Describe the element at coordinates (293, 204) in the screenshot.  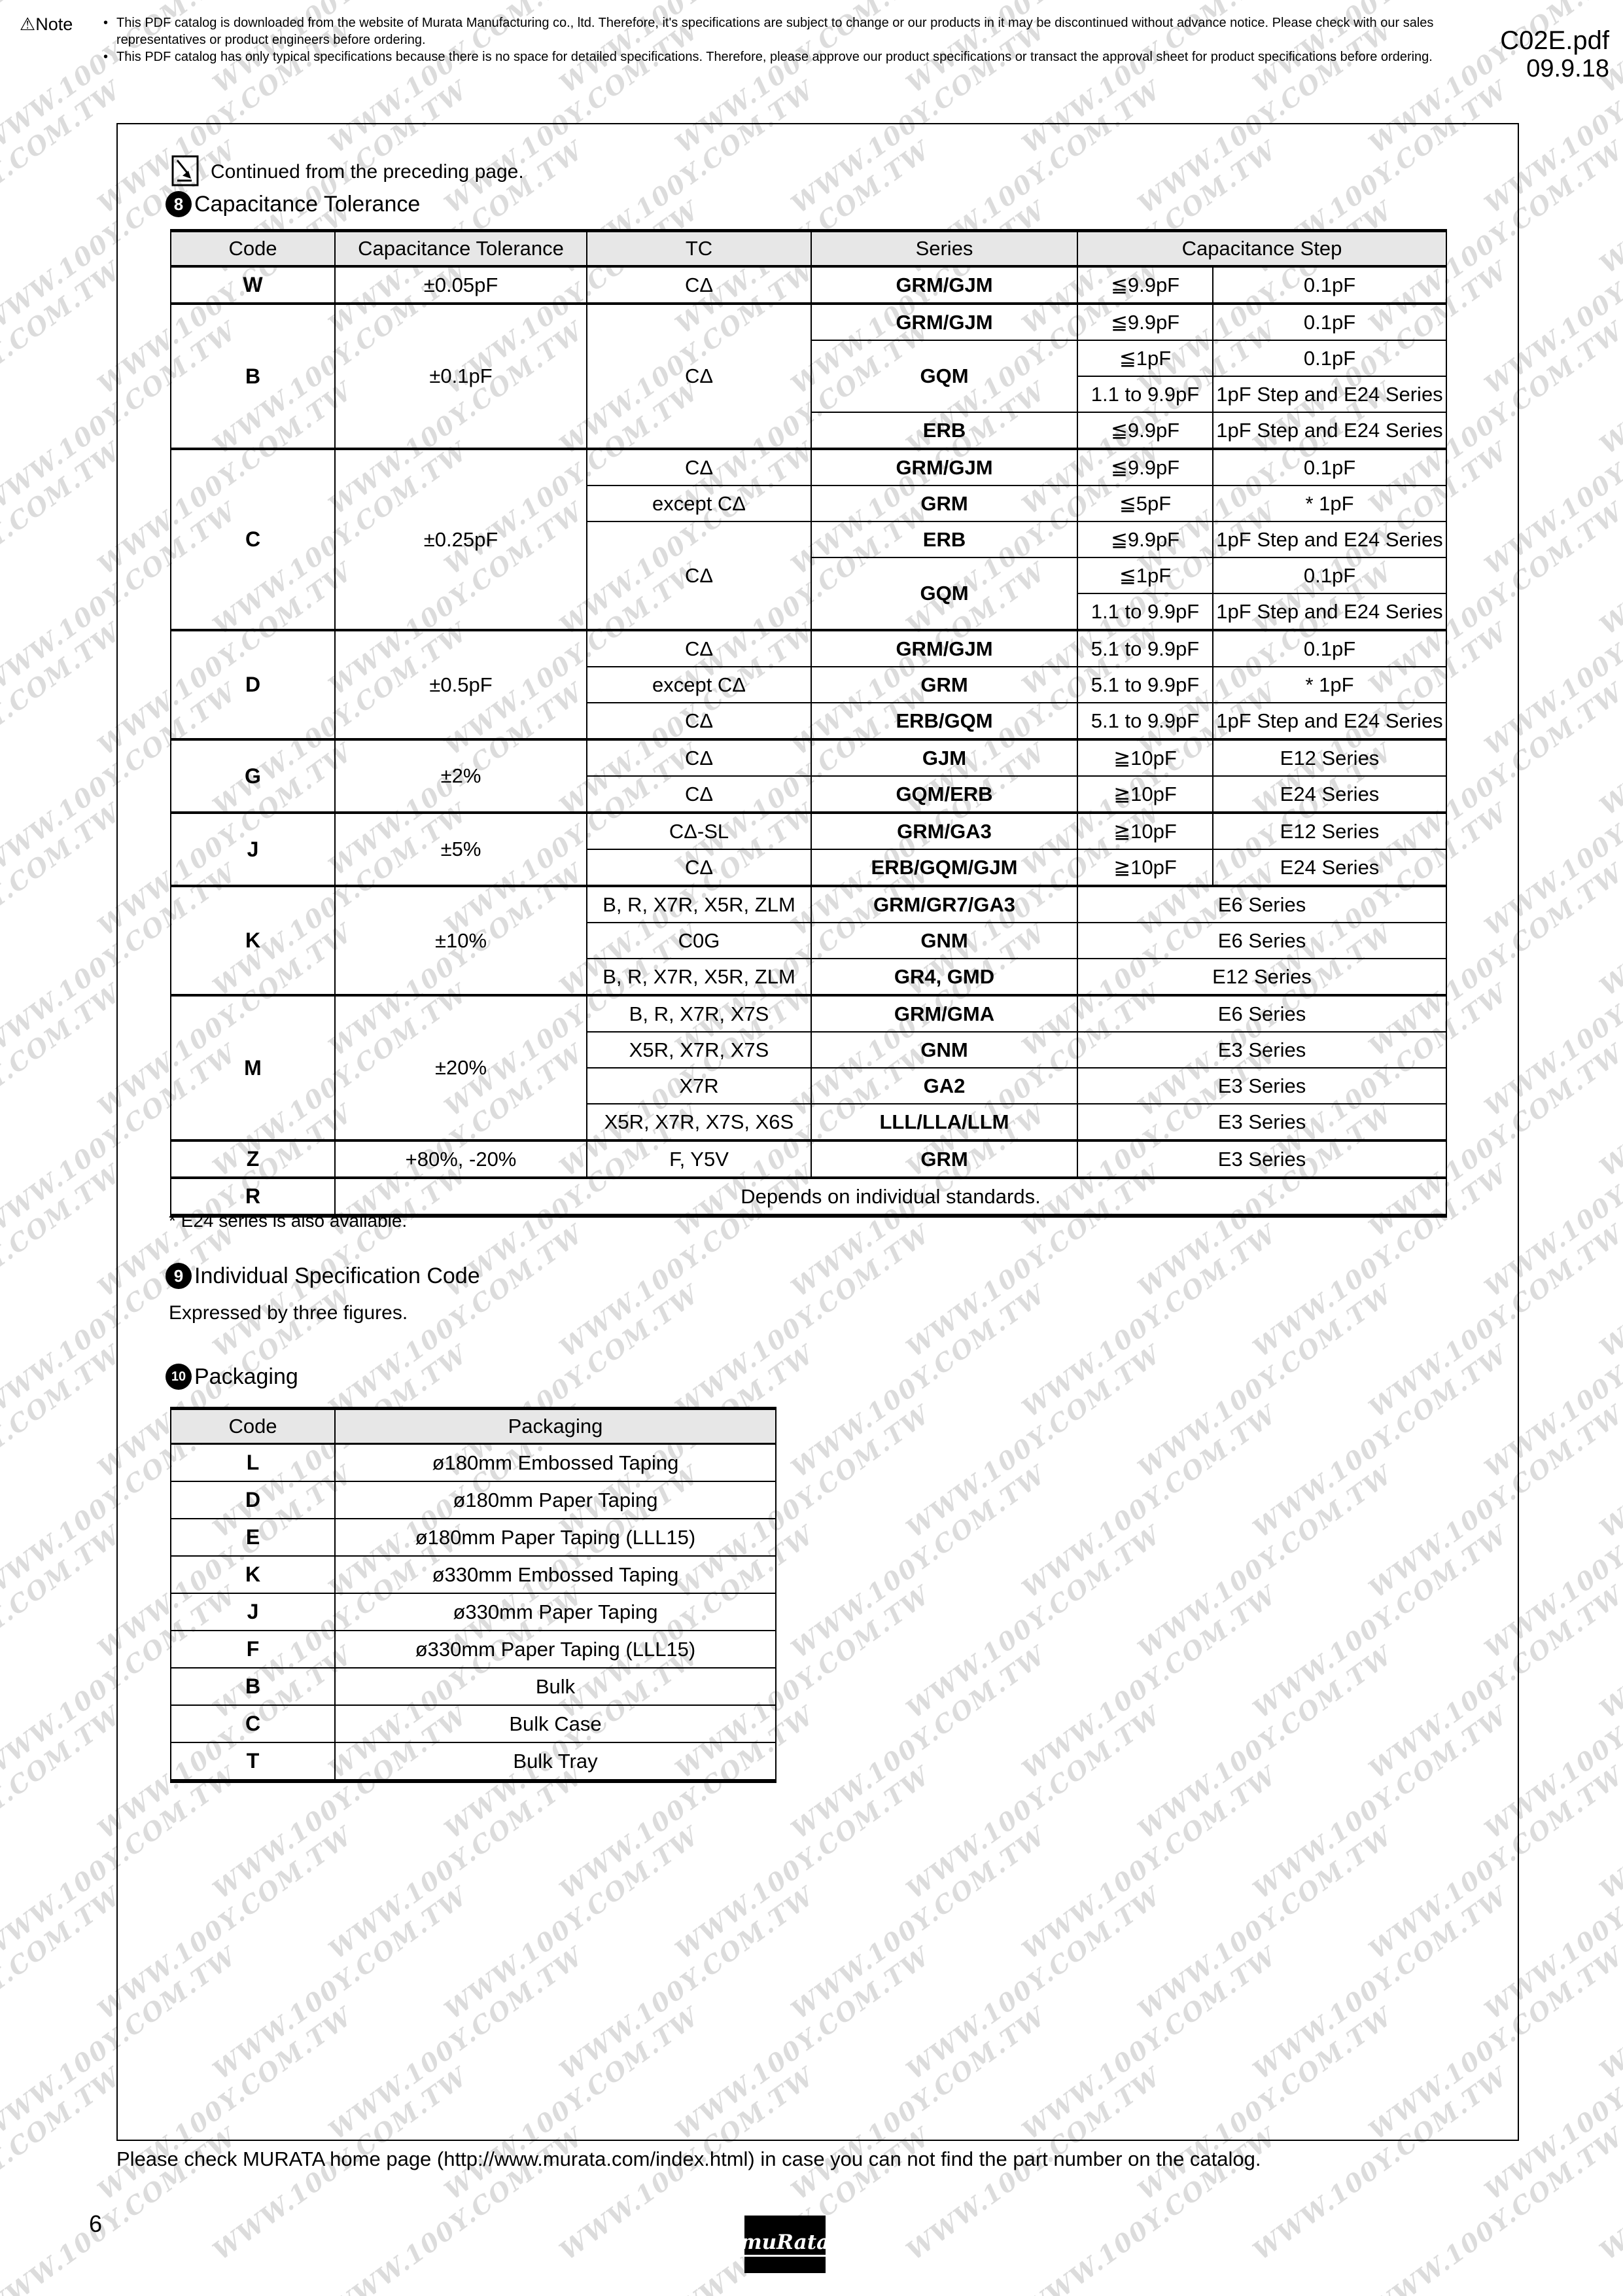
I see `section-8-heading: 8 Capacitance Tolerance` at that location.